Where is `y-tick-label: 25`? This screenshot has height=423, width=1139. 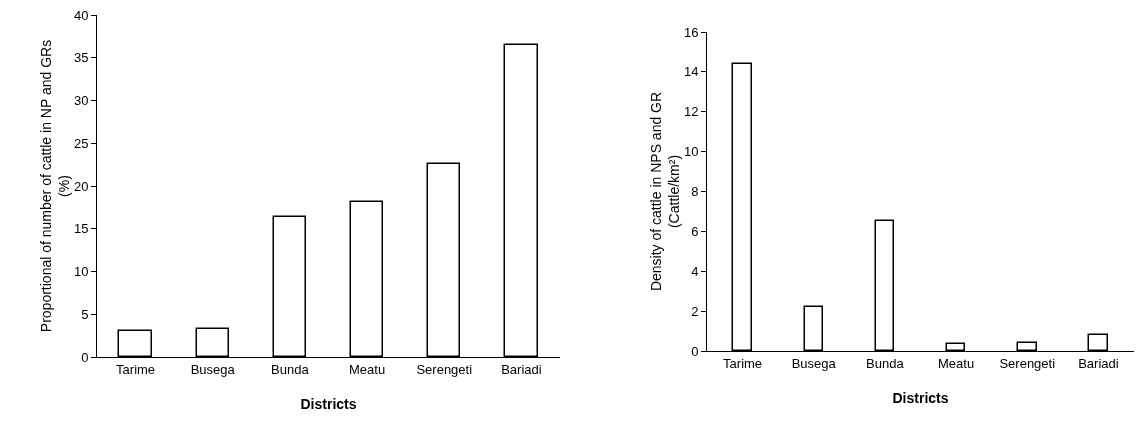 y-tick-label: 25 is located at coordinates (81, 143).